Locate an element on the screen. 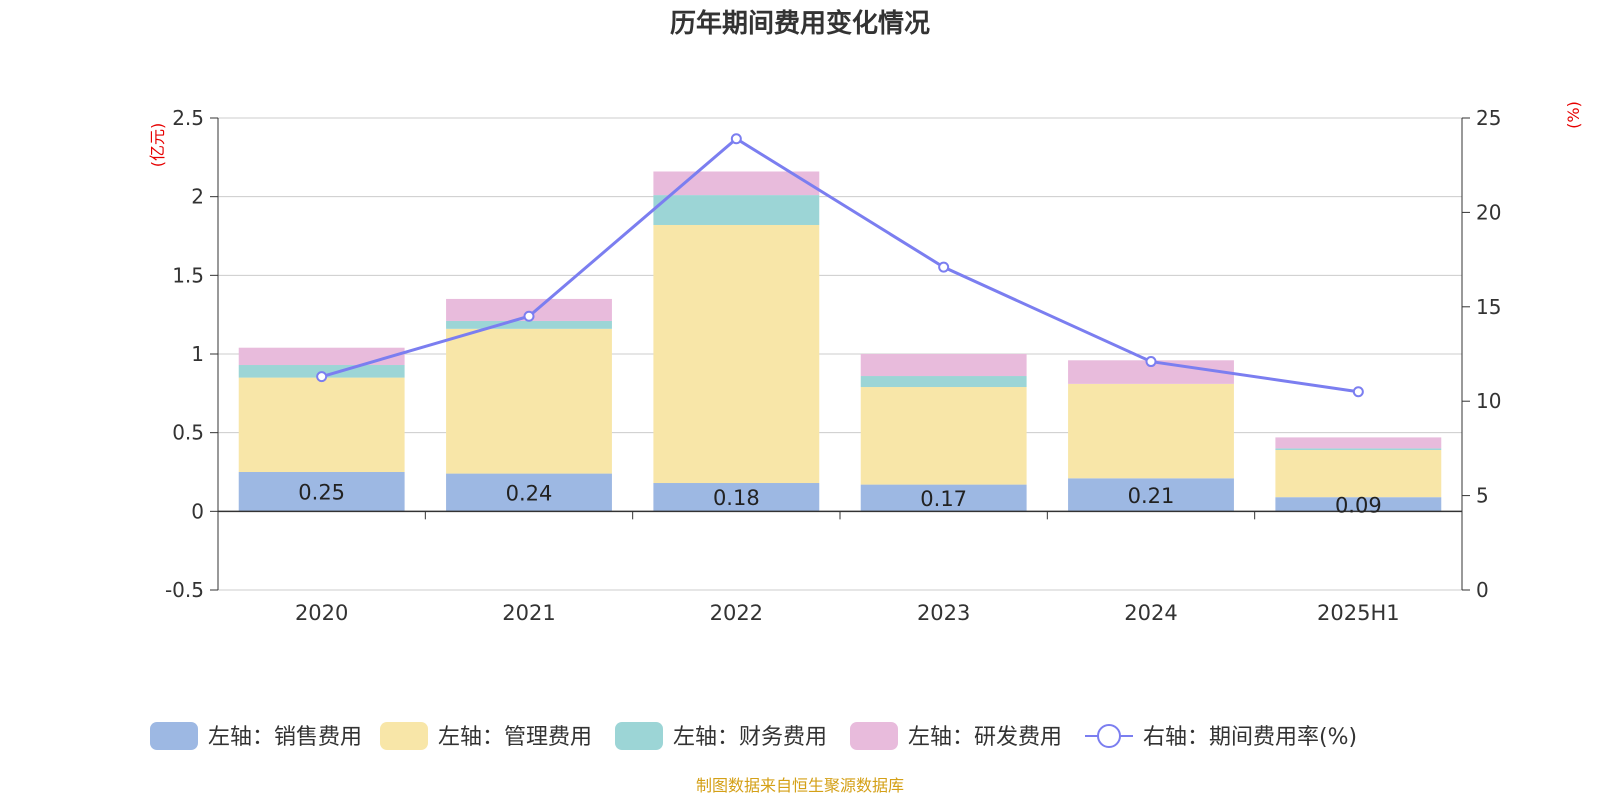  left-axis-tick-label: -0.5 is located at coordinates (184, 590).